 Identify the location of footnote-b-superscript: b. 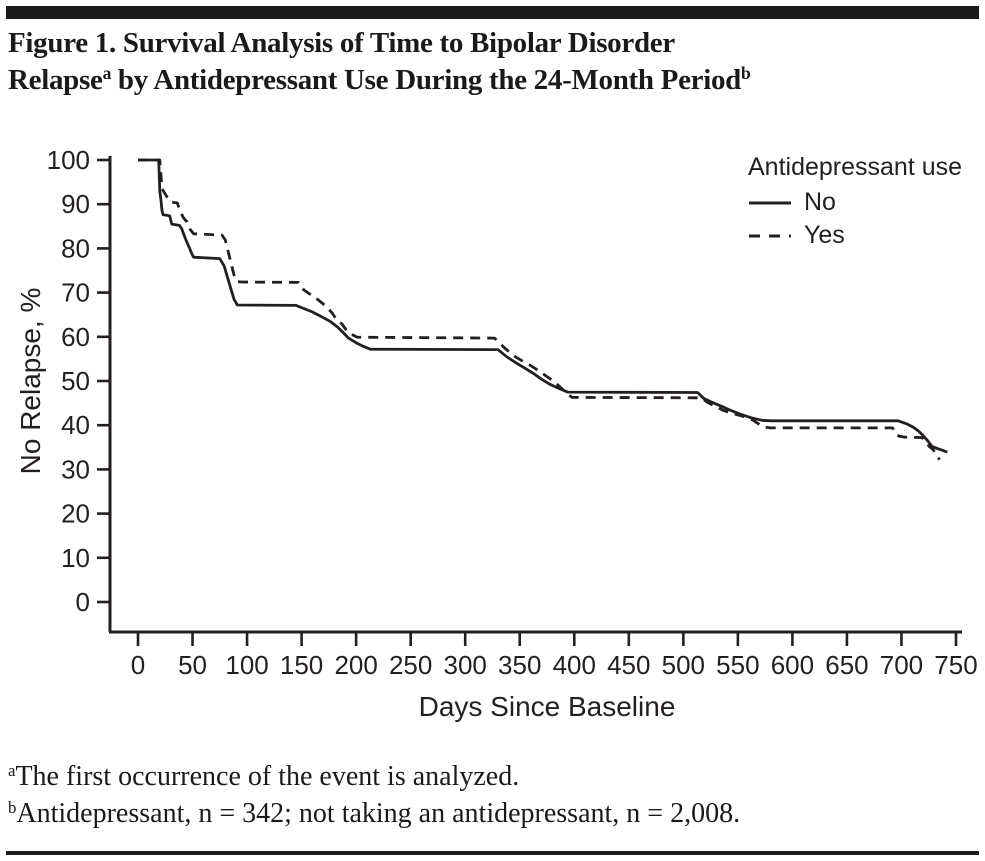
(12, 807).